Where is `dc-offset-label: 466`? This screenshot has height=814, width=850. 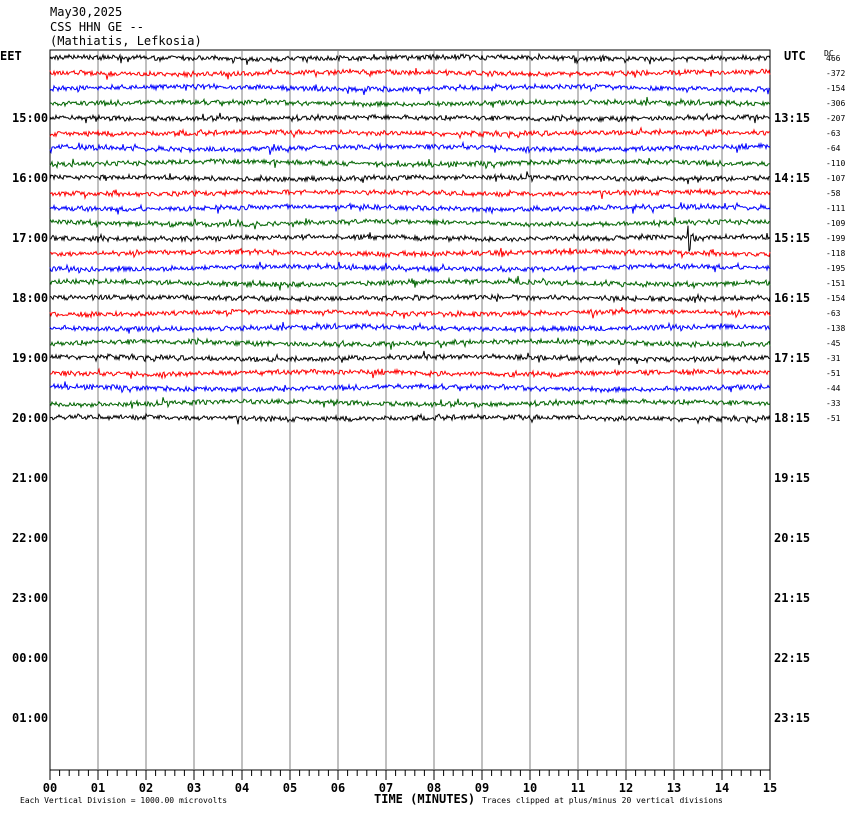 dc-offset-label: 466 is located at coordinates (833, 58).